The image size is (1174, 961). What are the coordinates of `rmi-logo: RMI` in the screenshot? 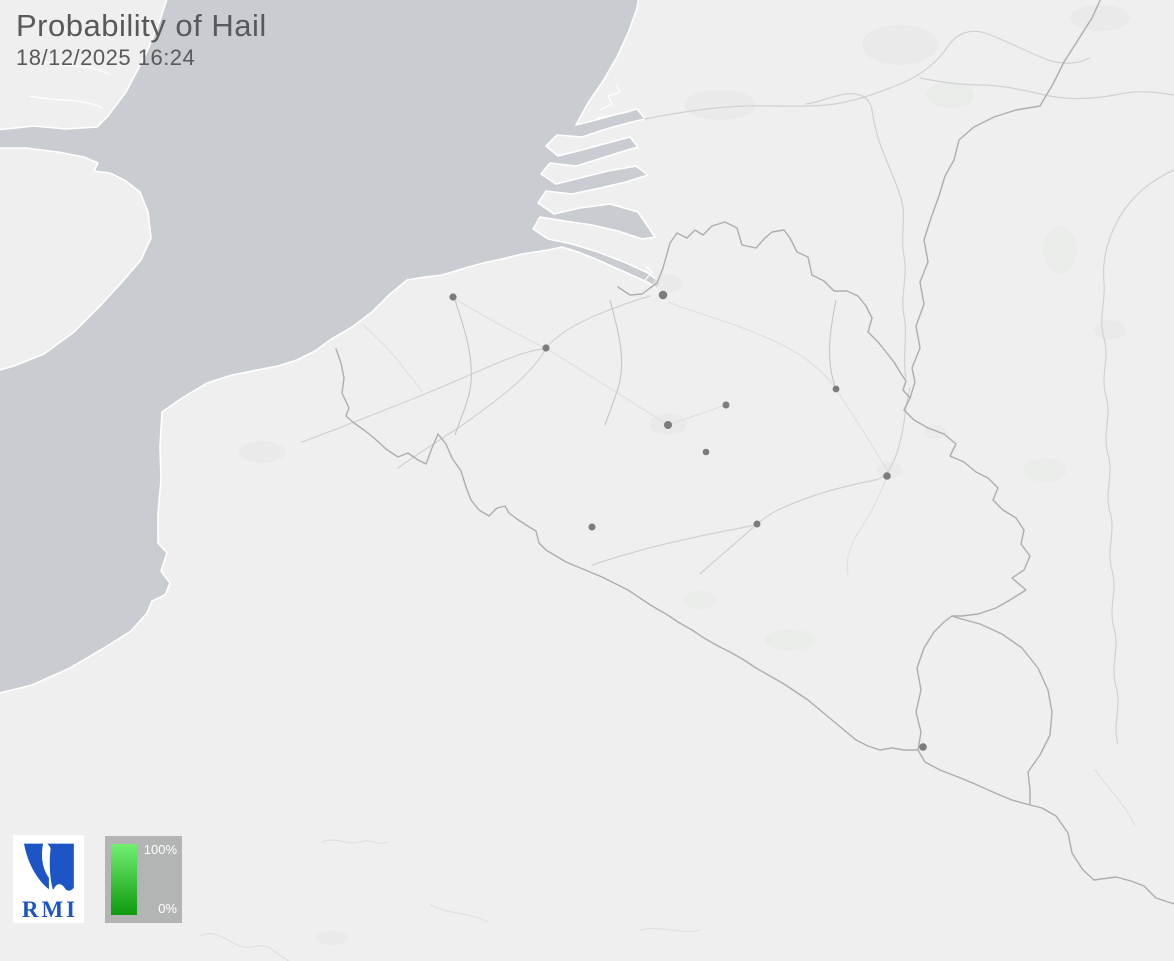 It's located at (48, 879).